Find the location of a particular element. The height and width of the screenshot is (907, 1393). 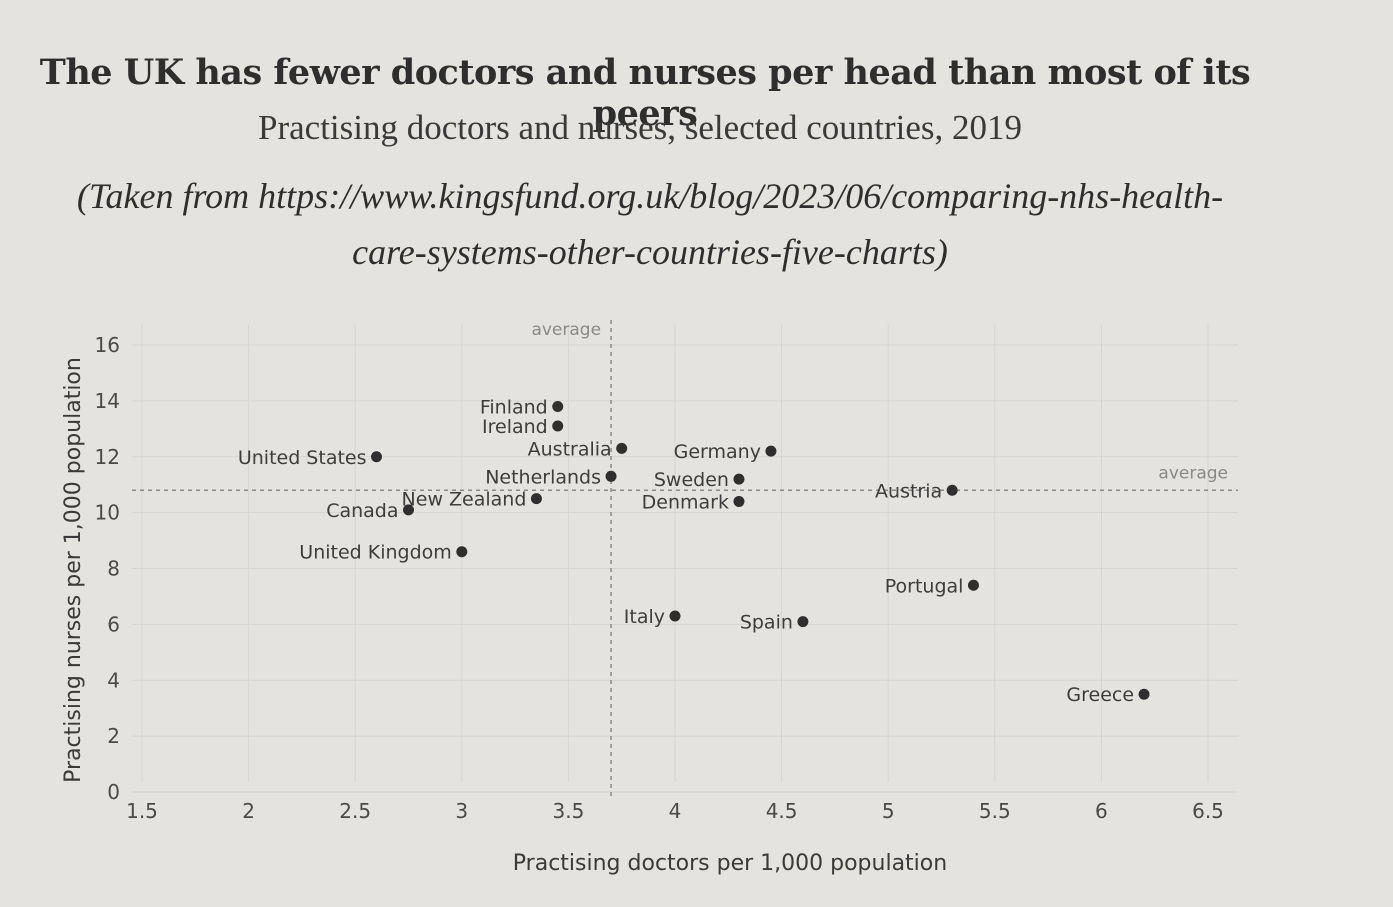

data-point-label: Germany is located at coordinates (717, 452).